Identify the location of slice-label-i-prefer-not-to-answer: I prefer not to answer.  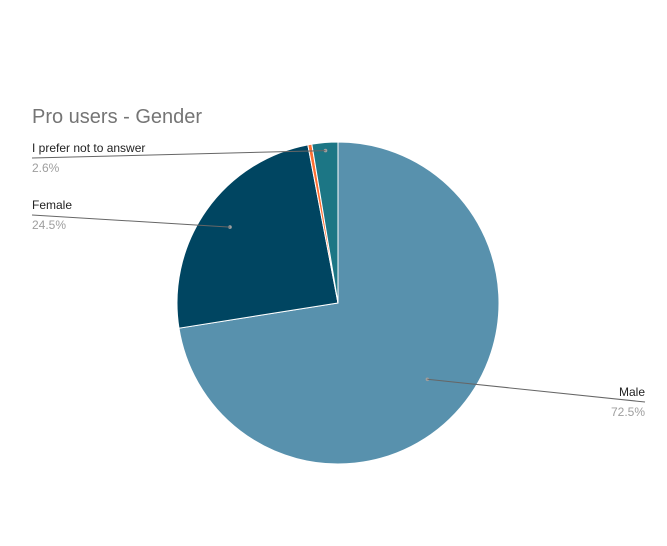
(88, 148).